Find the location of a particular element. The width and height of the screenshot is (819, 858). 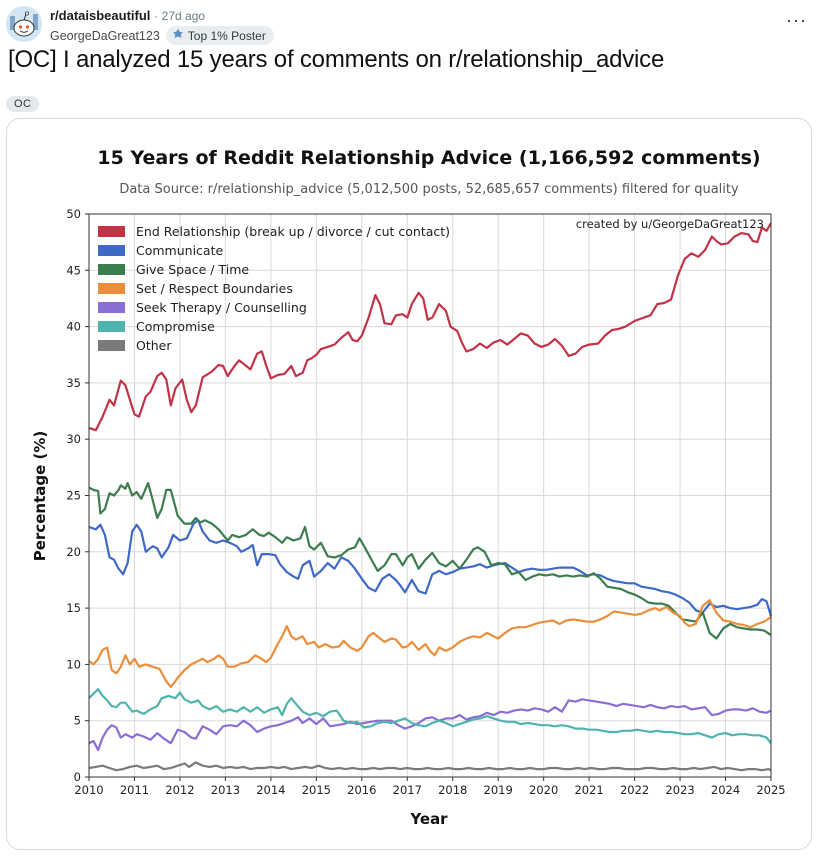

y-tick-label: 45 is located at coordinates (73, 270).